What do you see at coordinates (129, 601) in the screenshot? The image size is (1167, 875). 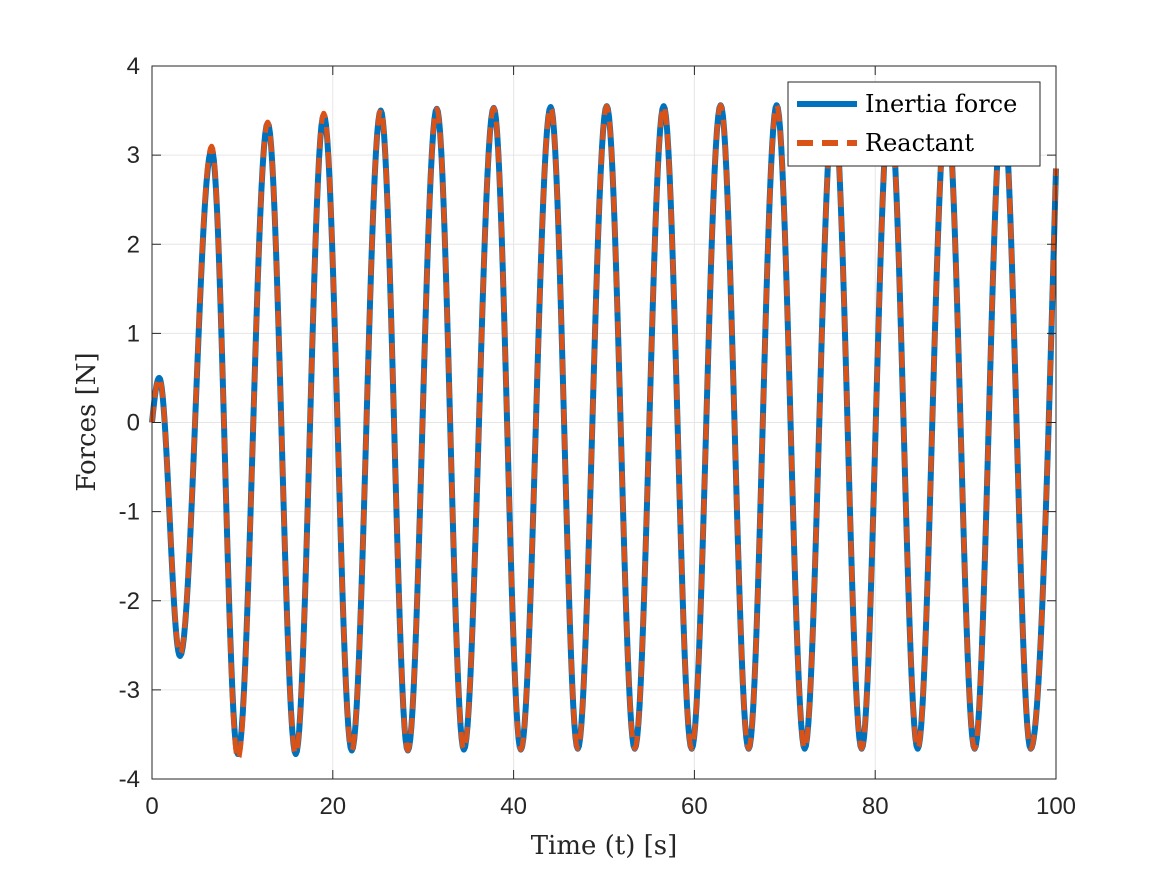 I see `y-tick-label: -2` at bounding box center [129, 601].